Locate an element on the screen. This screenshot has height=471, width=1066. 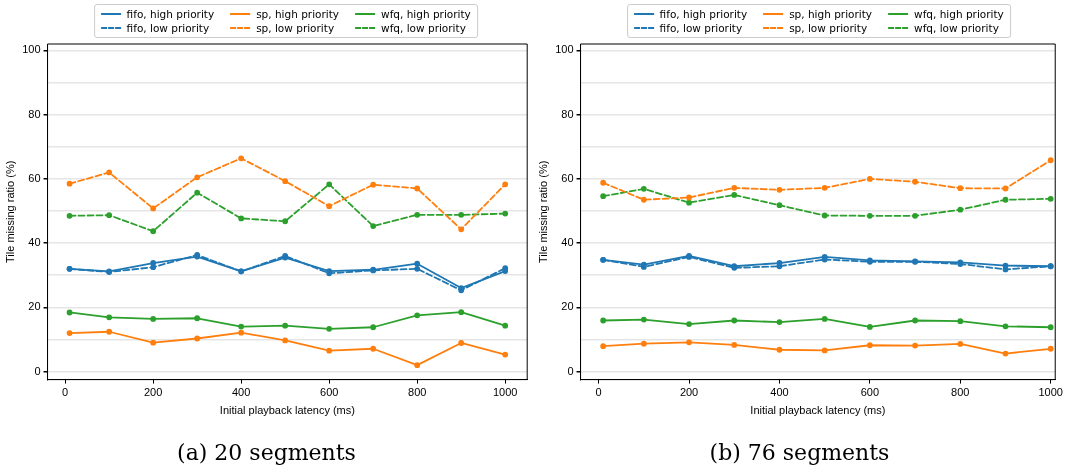
text: (b) 76 segments is located at coordinates (799, 452).